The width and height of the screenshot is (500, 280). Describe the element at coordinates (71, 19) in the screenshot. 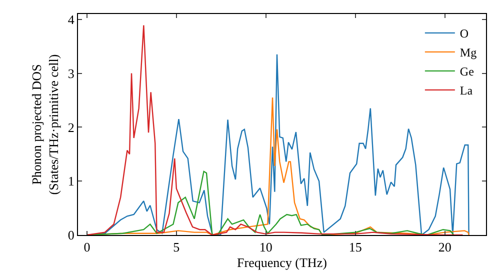

I see `y-tick-label: 4` at that location.